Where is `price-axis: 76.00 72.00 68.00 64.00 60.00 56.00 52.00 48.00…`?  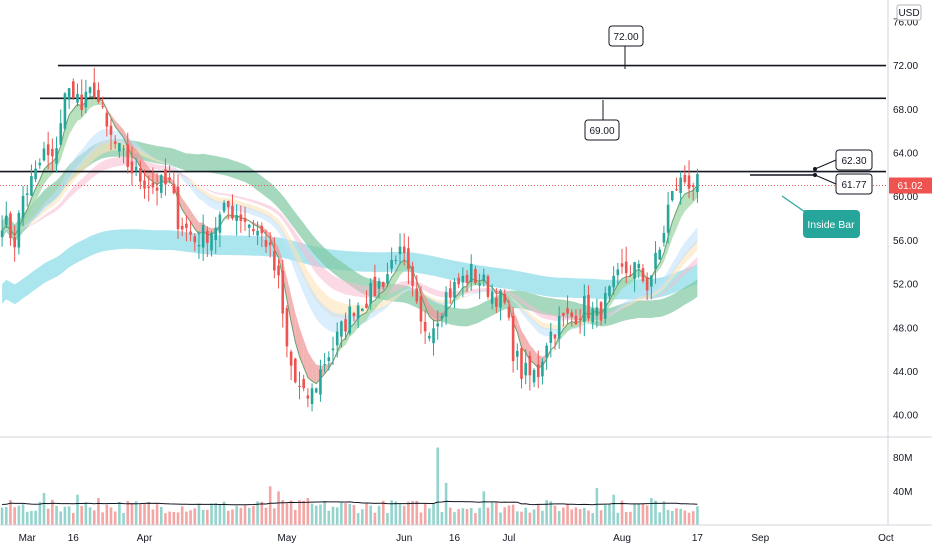
price-axis: 76.00 72.00 68.00 64.00 60.00 56.00 52.00 48.00… is located at coordinates (905, 219).